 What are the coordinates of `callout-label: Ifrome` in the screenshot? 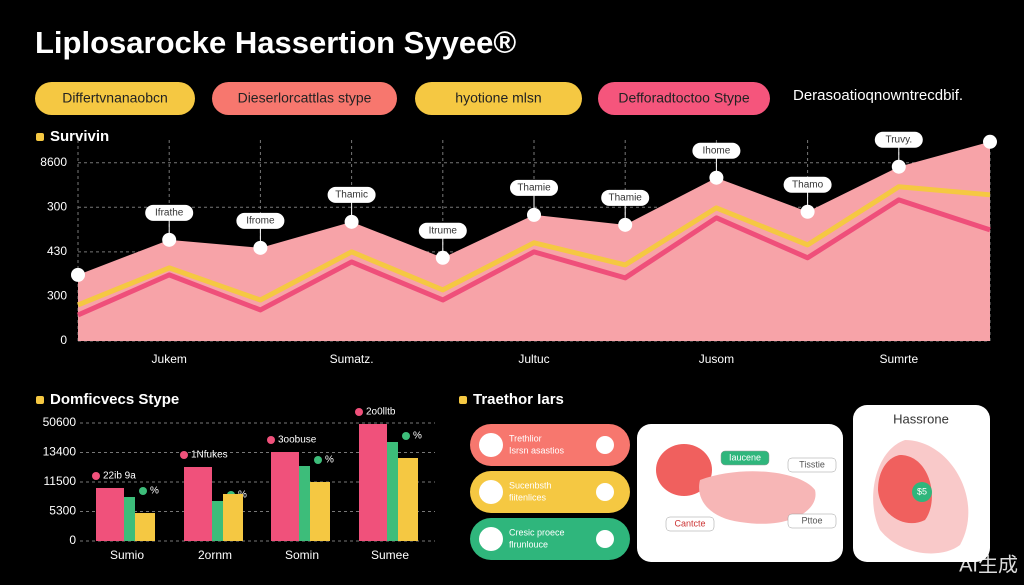 It's located at (260, 220).